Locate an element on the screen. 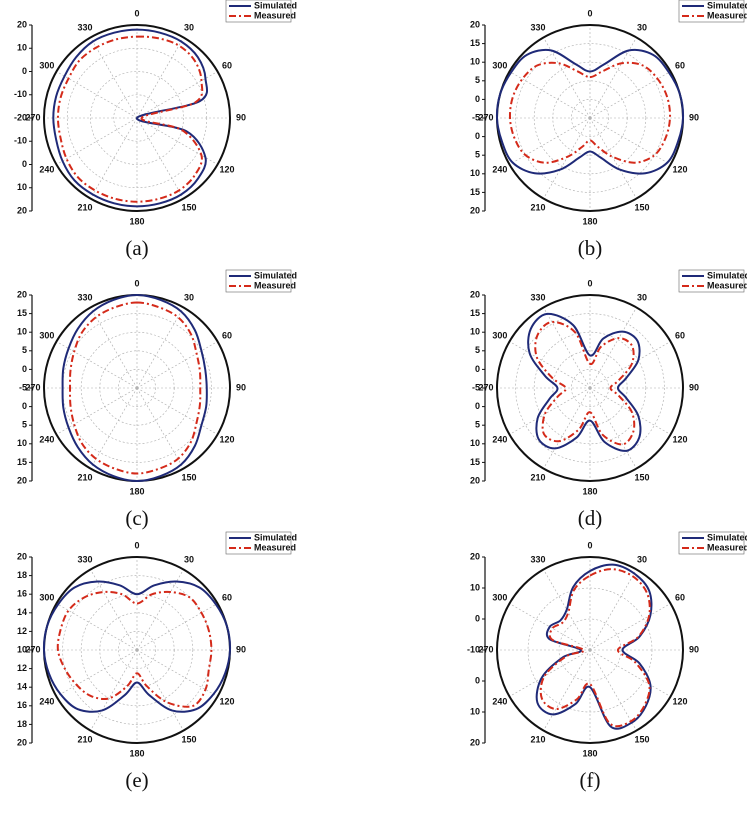 The image size is (747, 816). r-tick-label: -20 is located at coordinates (20, 117).